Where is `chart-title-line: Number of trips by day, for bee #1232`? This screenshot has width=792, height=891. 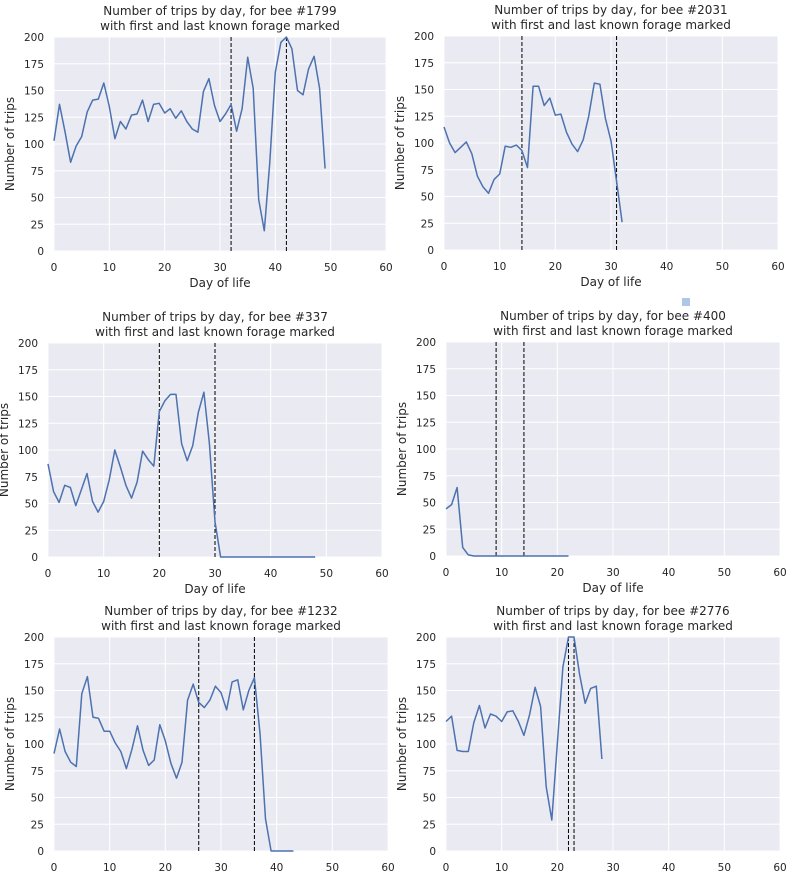 chart-title-line: Number of trips by day, for bee #1232 is located at coordinates (220, 611).